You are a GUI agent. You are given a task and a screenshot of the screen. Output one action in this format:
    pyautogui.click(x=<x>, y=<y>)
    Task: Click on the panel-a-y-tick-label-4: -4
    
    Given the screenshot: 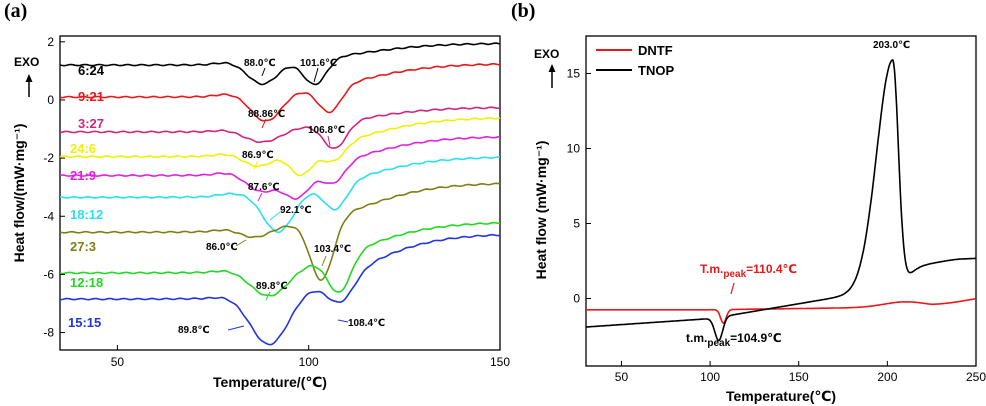 What is the action you would take?
    pyautogui.click(x=48, y=216)
    